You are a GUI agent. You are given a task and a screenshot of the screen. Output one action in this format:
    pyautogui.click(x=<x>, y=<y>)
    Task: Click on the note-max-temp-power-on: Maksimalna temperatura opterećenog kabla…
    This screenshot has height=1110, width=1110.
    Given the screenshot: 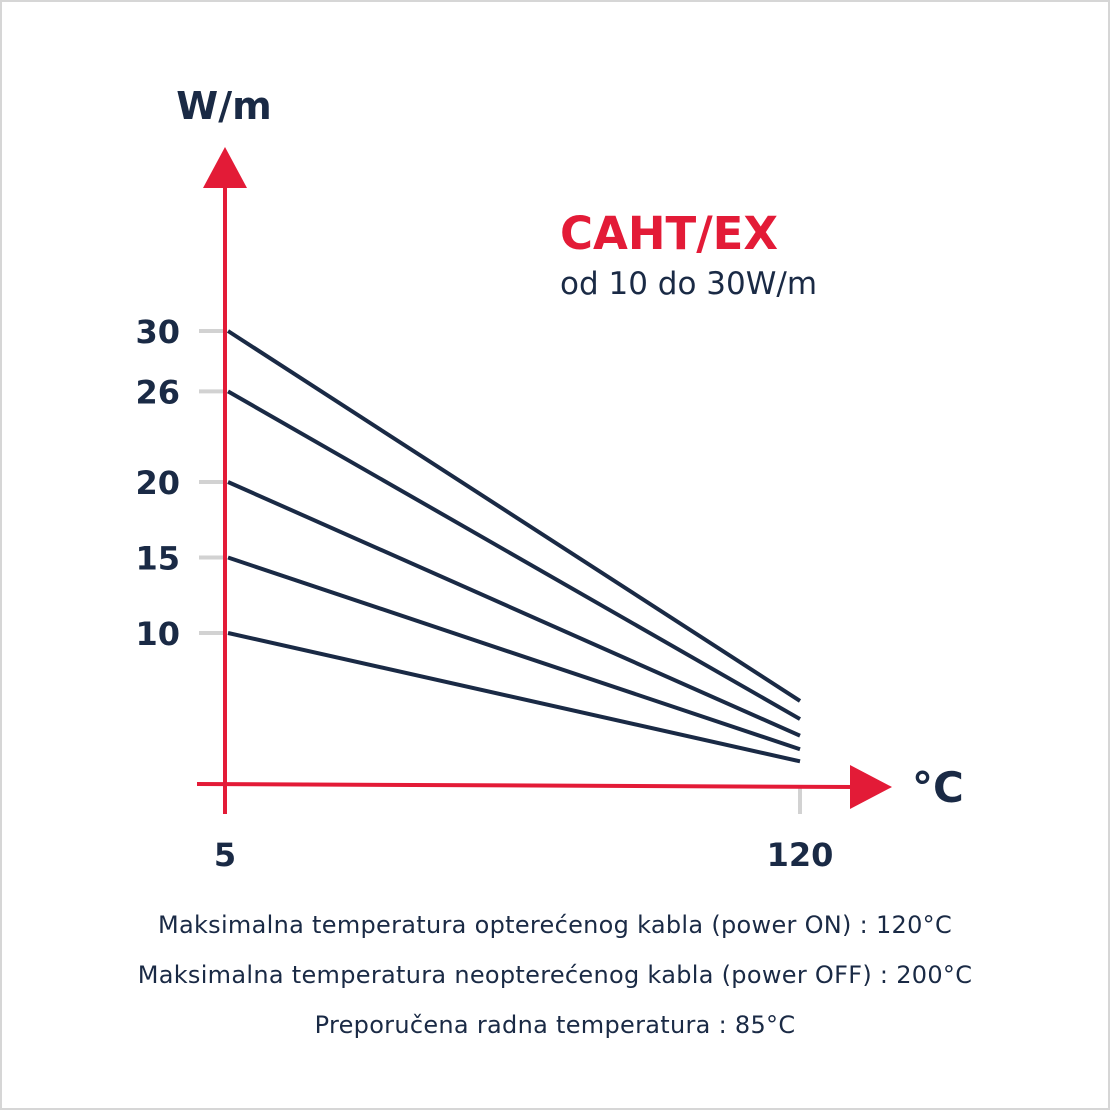 What is the action you would take?
    pyautogui.click(x=555, y=925)
    